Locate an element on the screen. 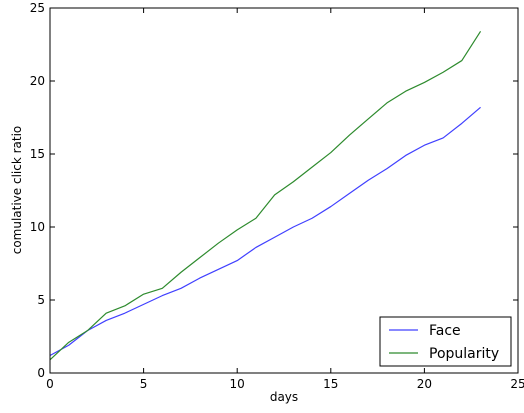  legend-box is located at coordinates (445, 341).